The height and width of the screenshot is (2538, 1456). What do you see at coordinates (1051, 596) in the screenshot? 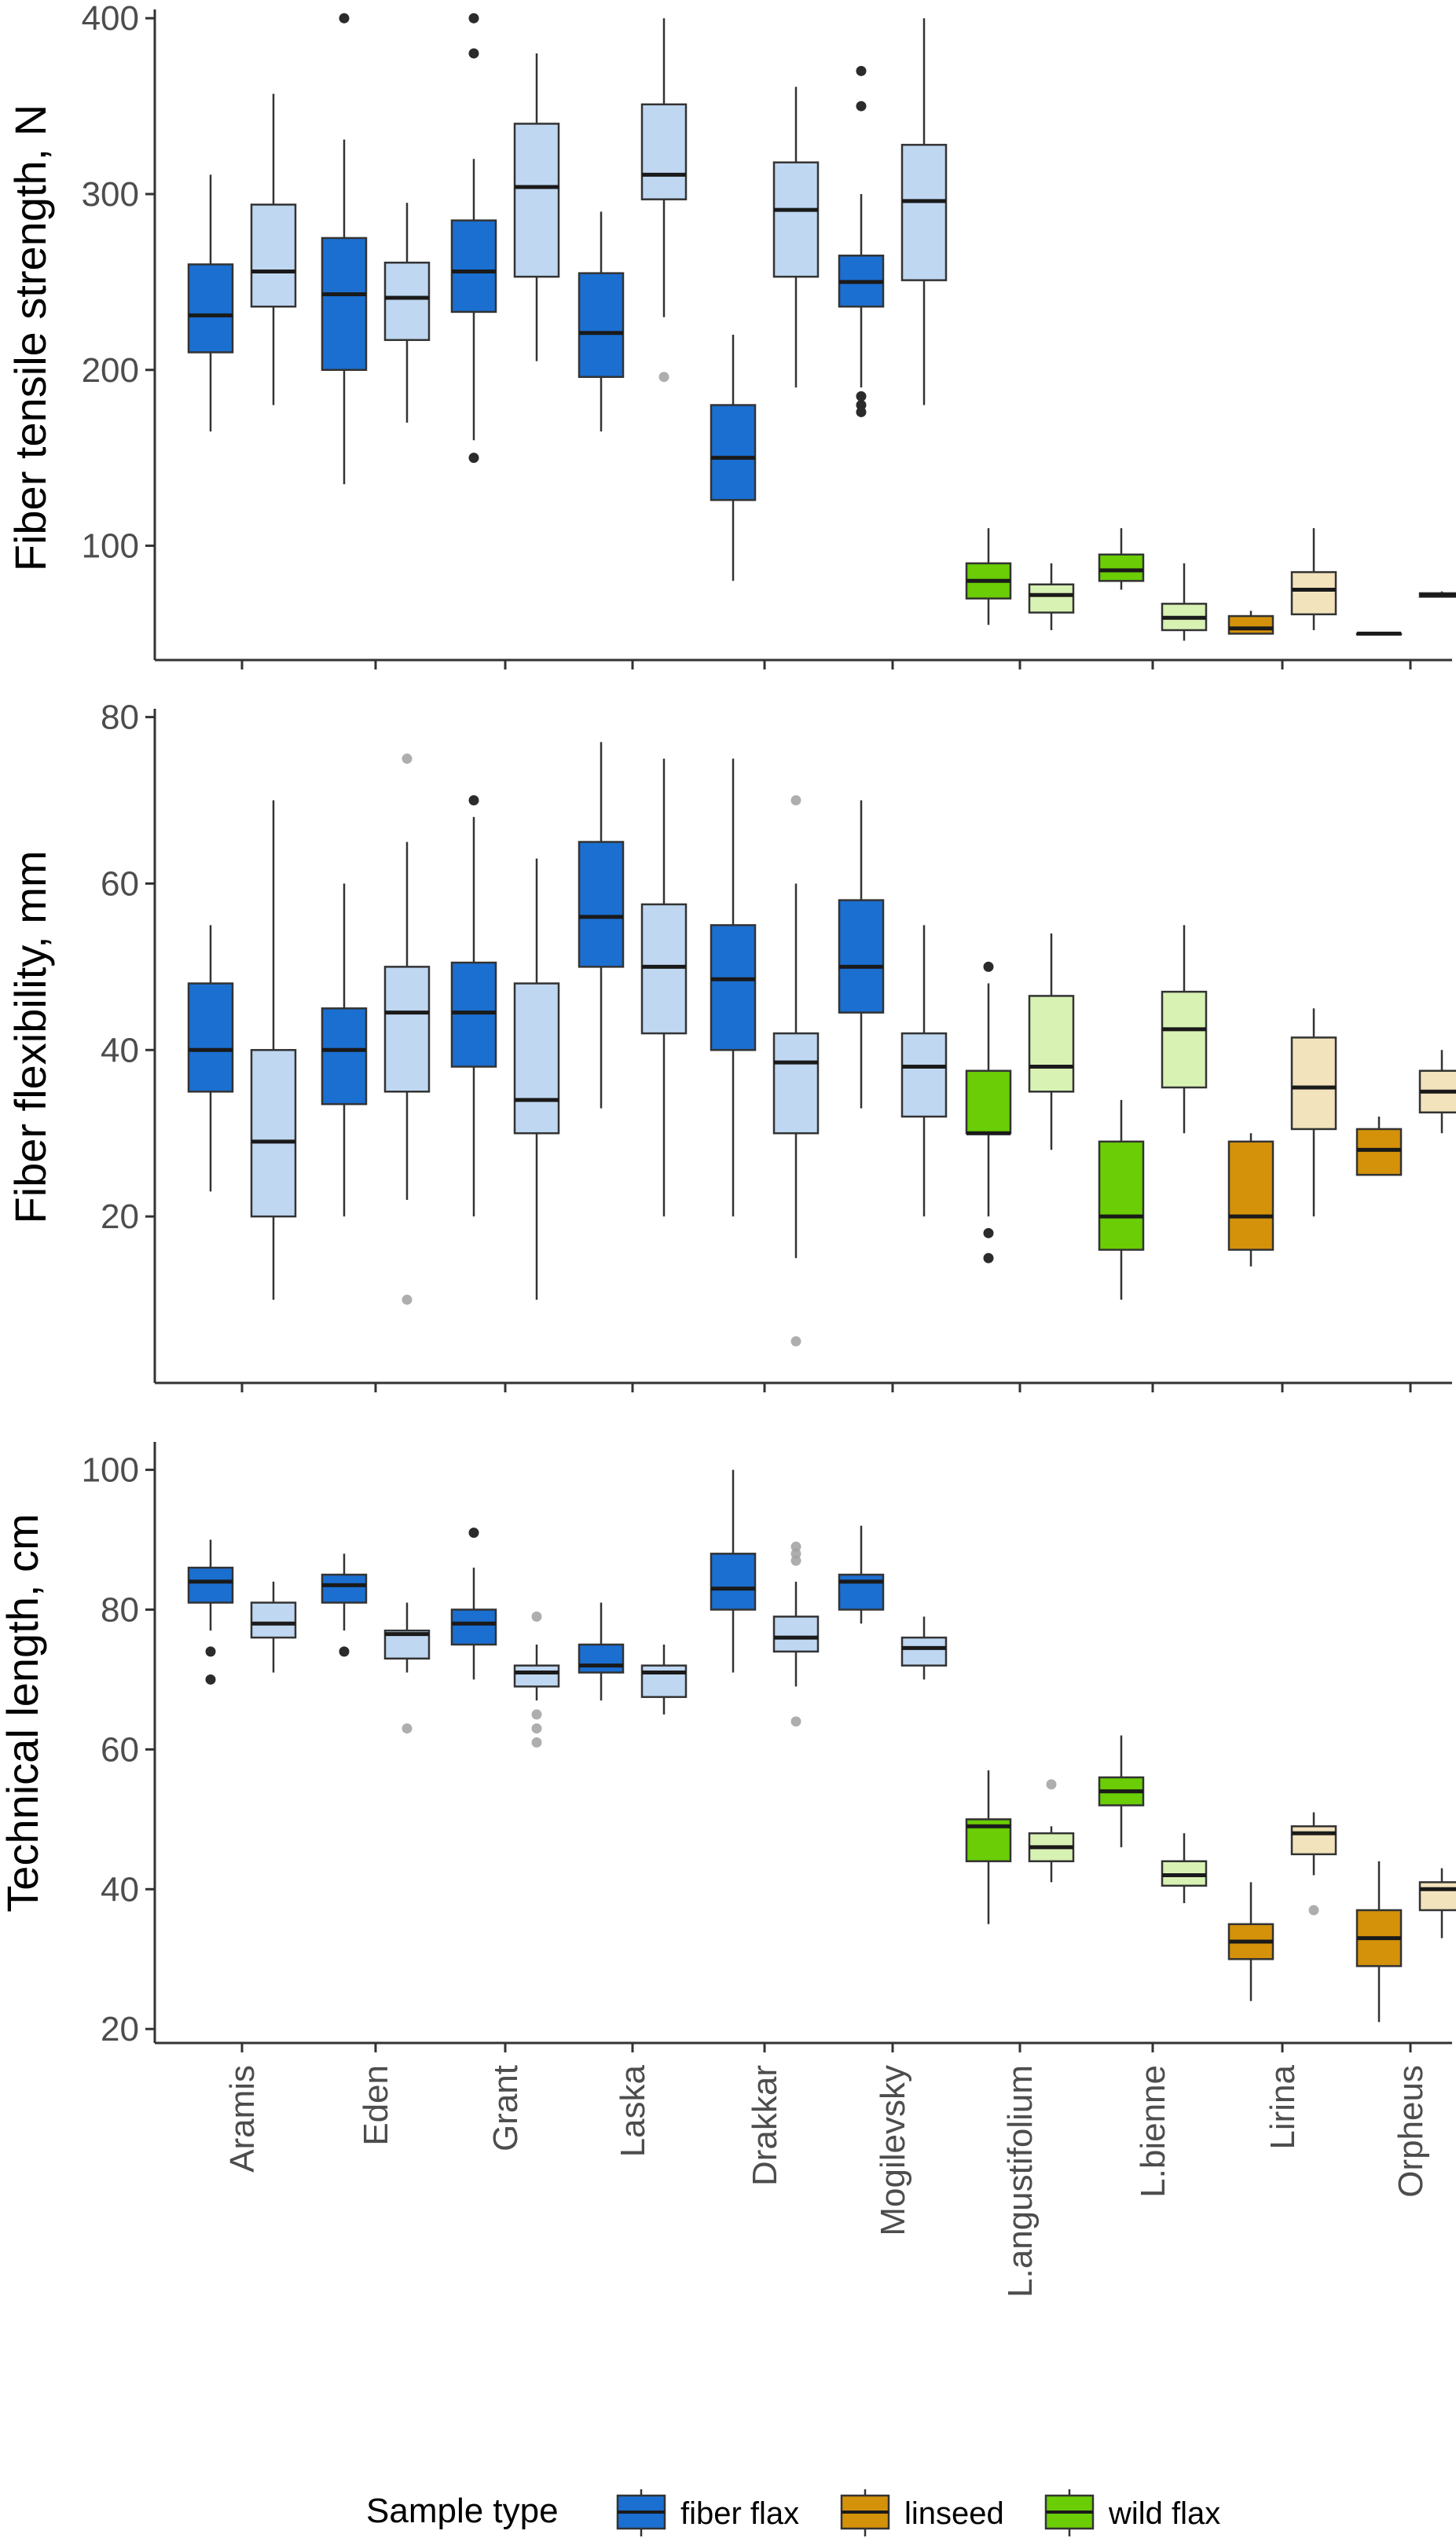
I see `panel-1-box-l-angustifolium-light` at bounding box center [1051, 596].